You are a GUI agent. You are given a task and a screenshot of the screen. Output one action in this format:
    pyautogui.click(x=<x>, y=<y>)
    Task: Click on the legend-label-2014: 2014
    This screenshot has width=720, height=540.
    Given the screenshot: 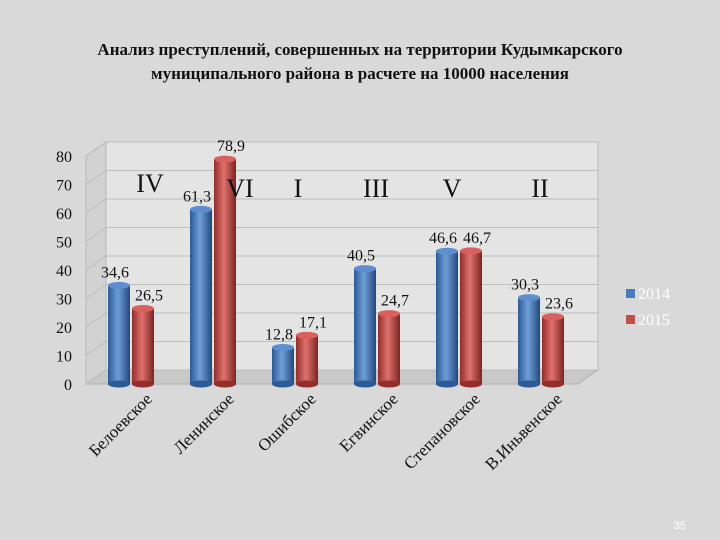 What is the action you would take?
    pyautogui.click(x=654, y=294)
    